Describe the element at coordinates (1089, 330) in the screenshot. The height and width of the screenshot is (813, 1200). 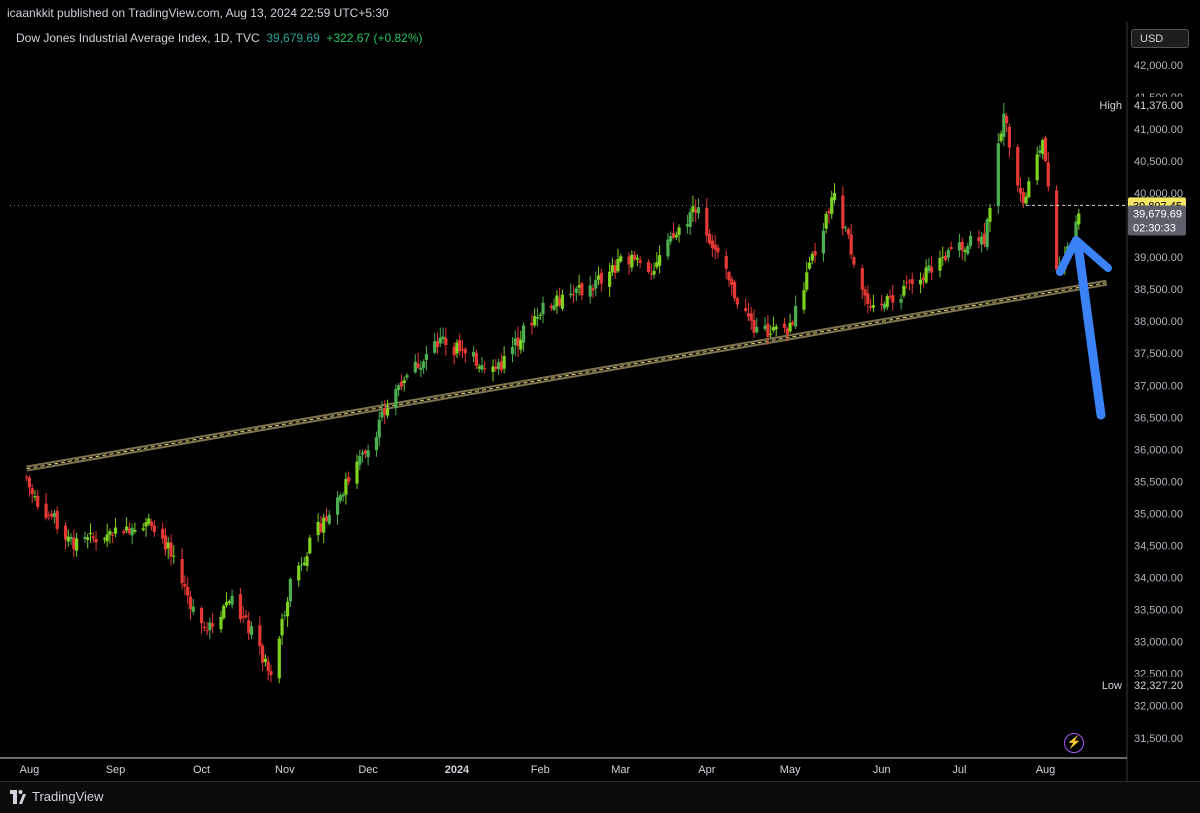
I see `arrow-shaft` at that location.